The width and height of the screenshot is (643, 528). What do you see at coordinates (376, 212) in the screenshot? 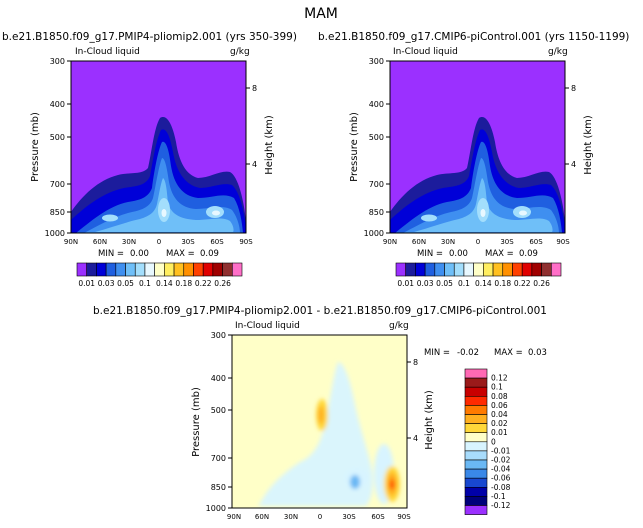
I see `panel-2-pressure-tick: 850` at bounding box center [376, 212].